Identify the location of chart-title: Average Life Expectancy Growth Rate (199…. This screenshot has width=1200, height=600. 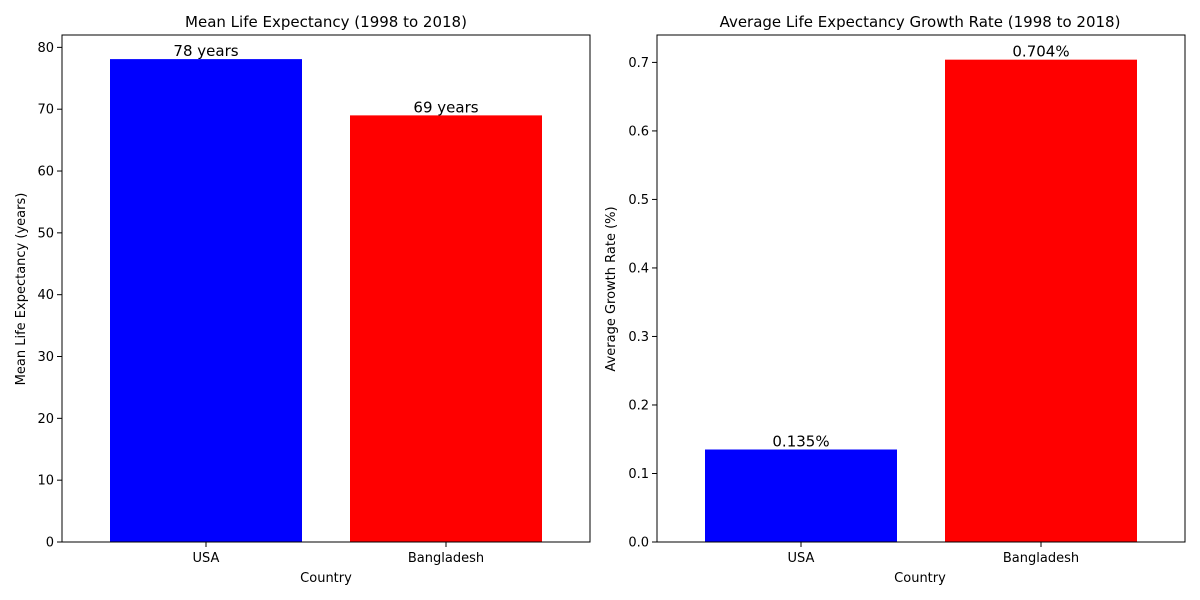
(920, 22).